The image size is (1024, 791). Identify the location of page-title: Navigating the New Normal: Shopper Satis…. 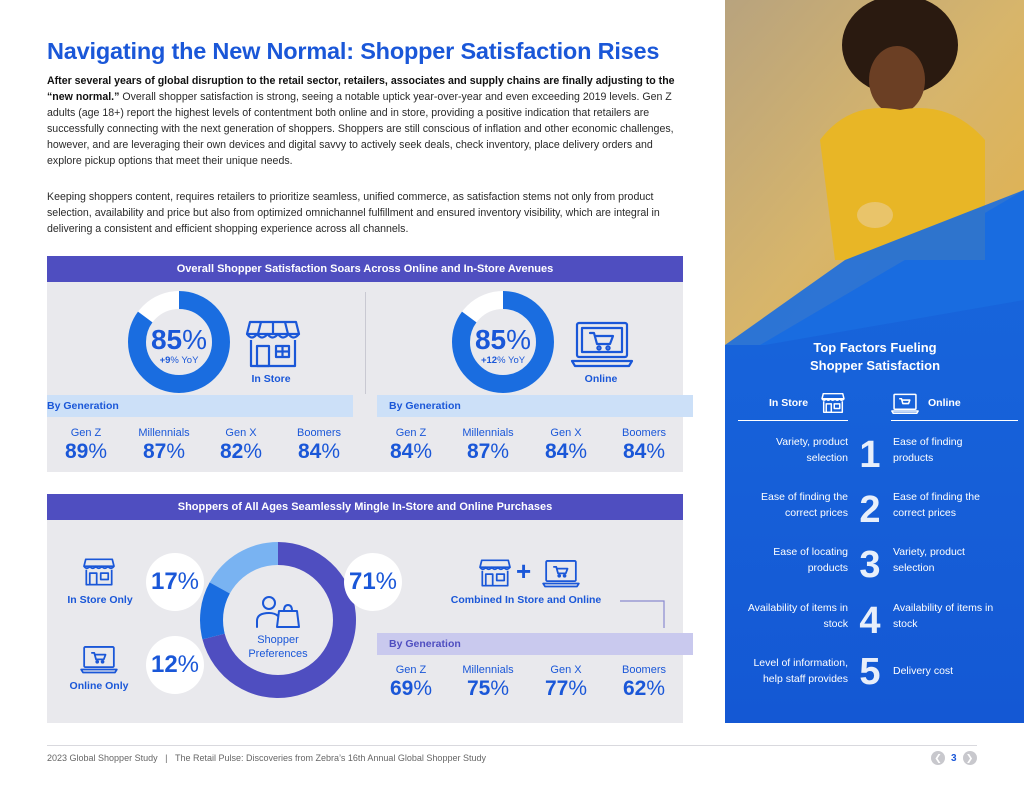
(353, 51).